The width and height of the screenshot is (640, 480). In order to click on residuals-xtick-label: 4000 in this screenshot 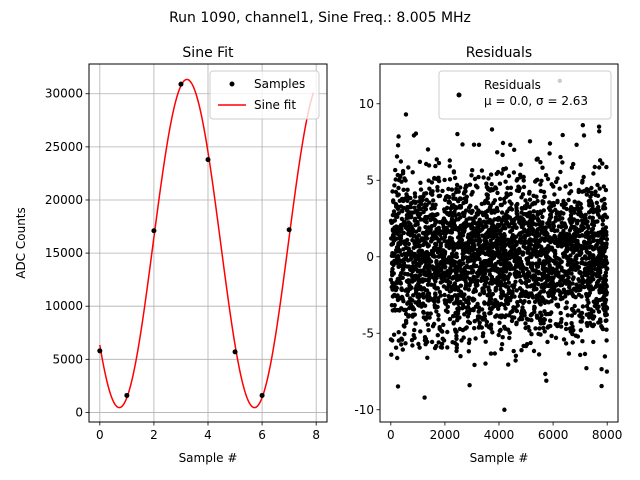, I will do `click(499, 435)`.